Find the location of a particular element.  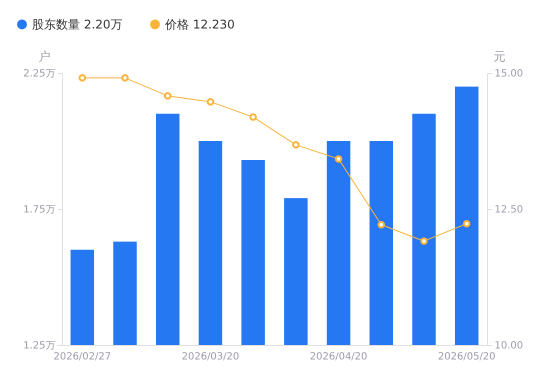

x-tick-label: 2026/04/20 is located at coordinates (339, 357).